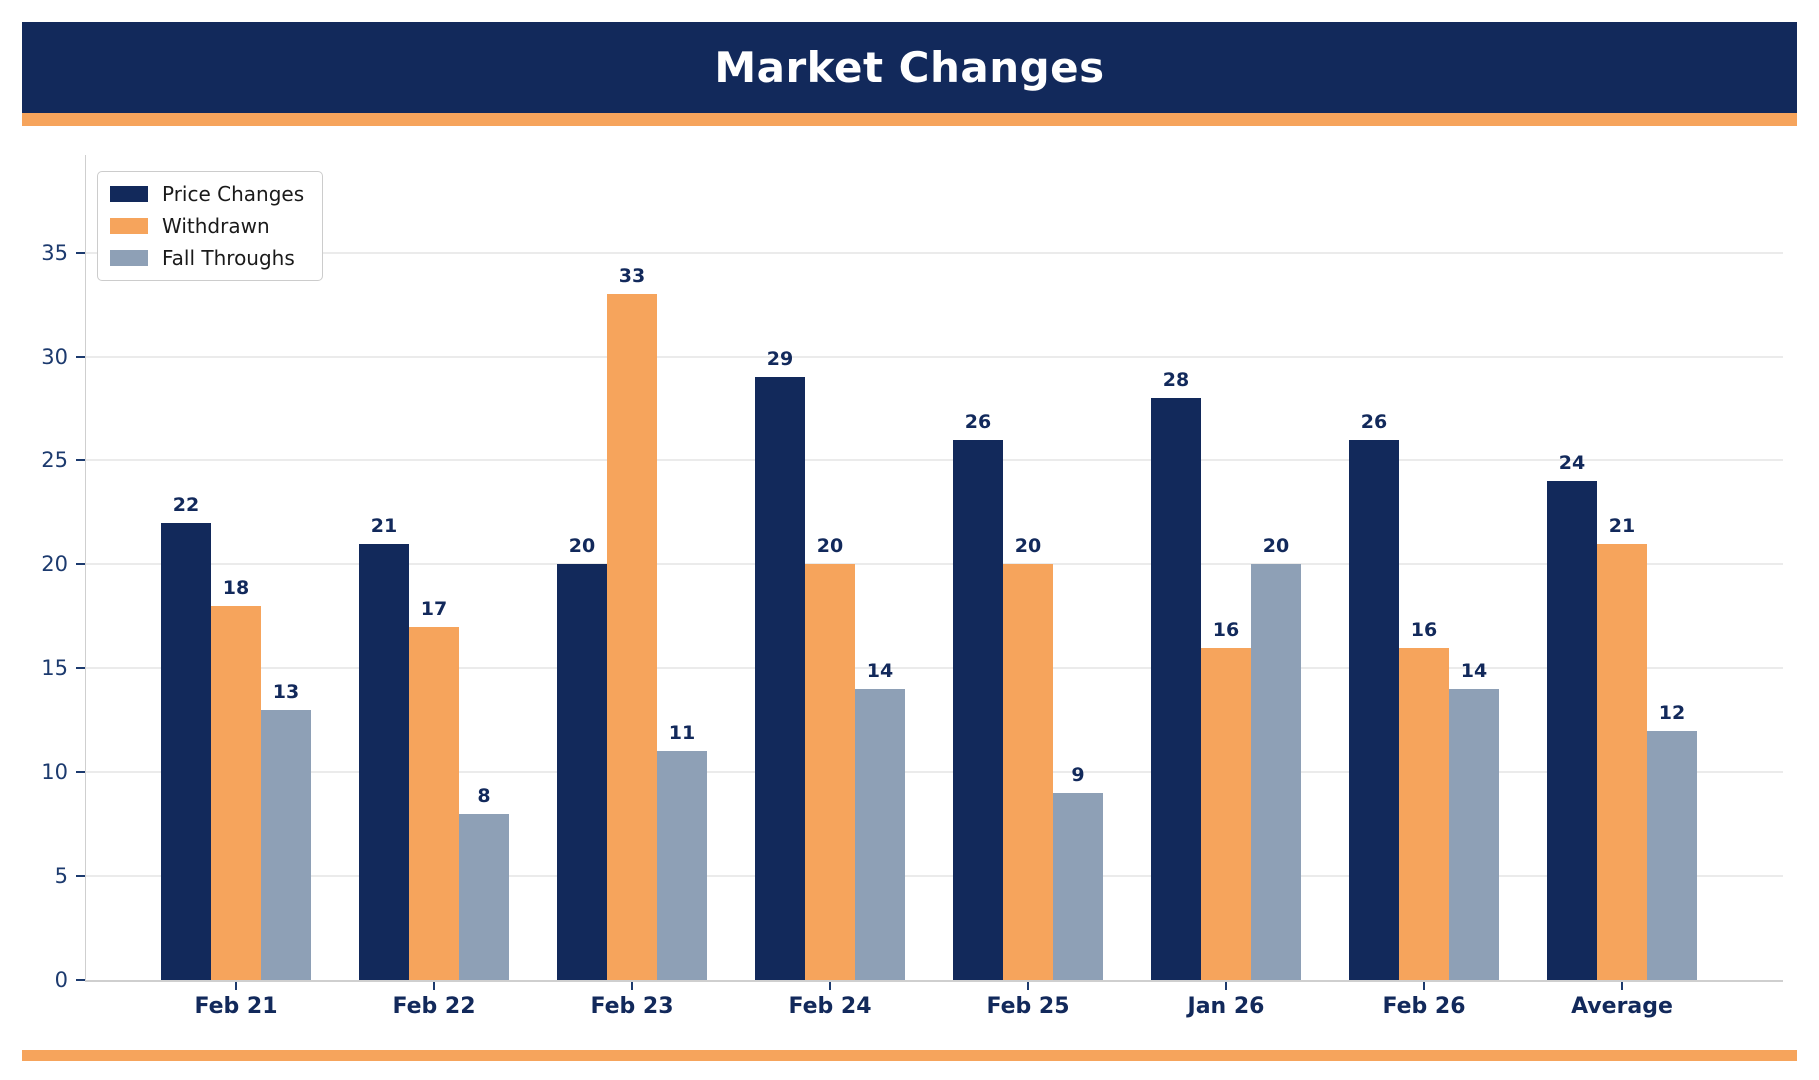 The height and width of the screenshot is (1080, 1819). I want to click on x-axis-label-feb-23: Feb 23, so click(632, 1006).